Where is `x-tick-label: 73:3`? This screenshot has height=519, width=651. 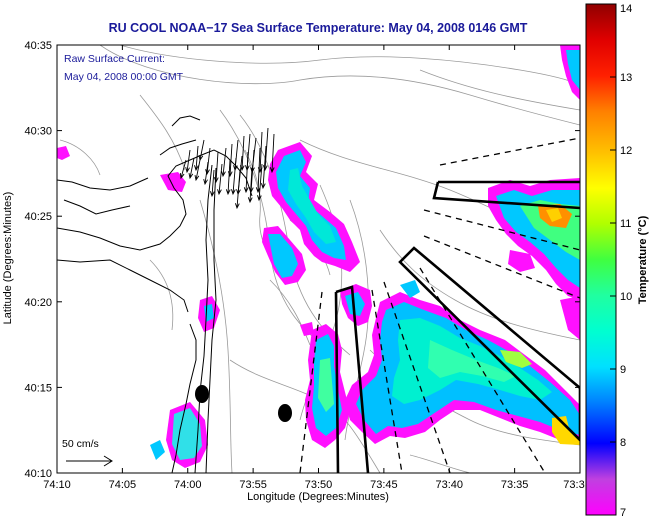 x-tick-label: 73:3 is located at coordinates (573, 485).